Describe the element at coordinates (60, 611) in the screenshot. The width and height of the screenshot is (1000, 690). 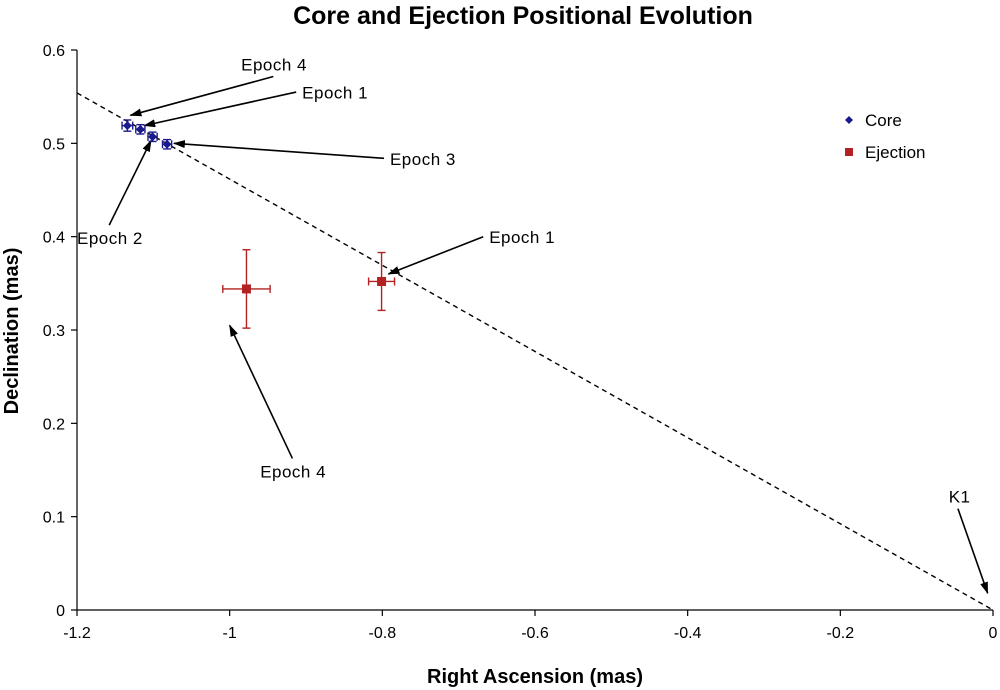
I see `y-tick-label: 0` at that location.